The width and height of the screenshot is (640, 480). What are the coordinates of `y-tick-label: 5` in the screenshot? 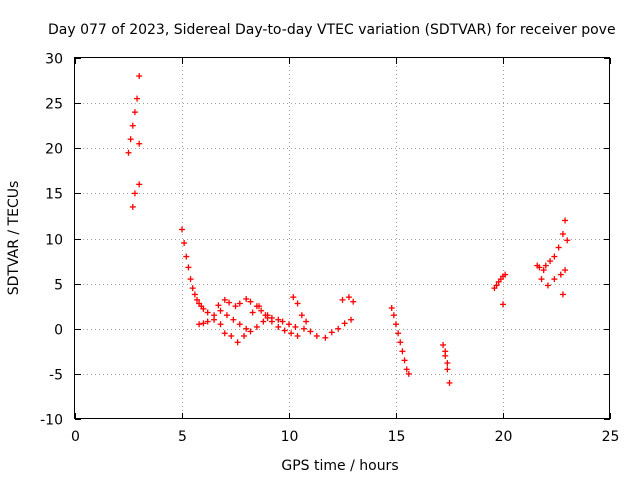 It's located at (58, 286).